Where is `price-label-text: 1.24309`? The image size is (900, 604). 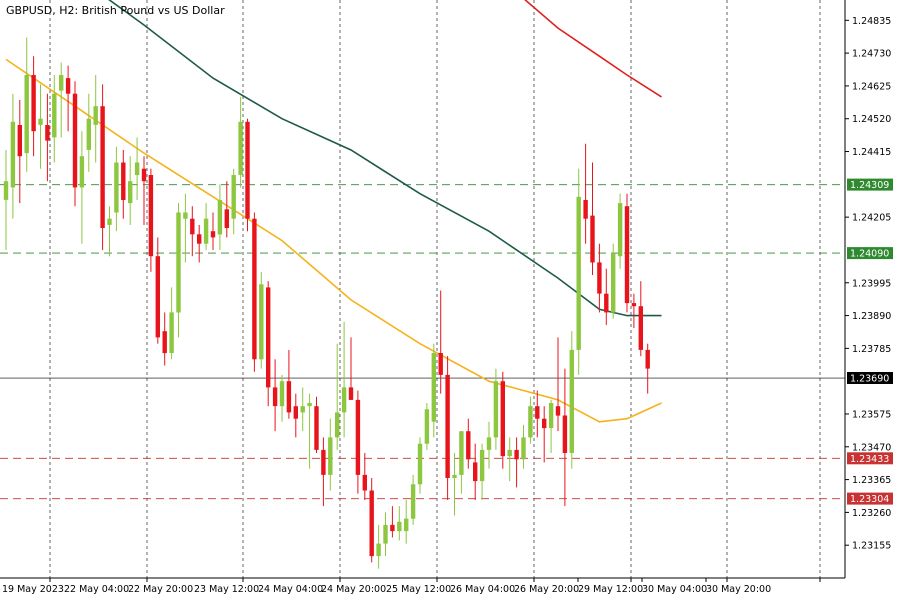 price-label-text: 1.24309 is located at coordinates (869, 185).